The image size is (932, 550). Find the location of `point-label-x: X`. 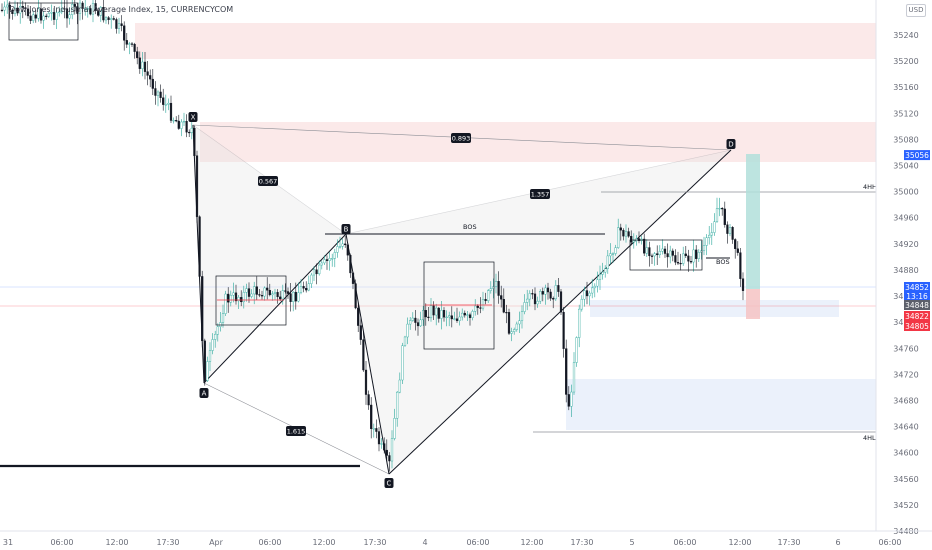

point-label-x: X is located at coordinates (193, 118).